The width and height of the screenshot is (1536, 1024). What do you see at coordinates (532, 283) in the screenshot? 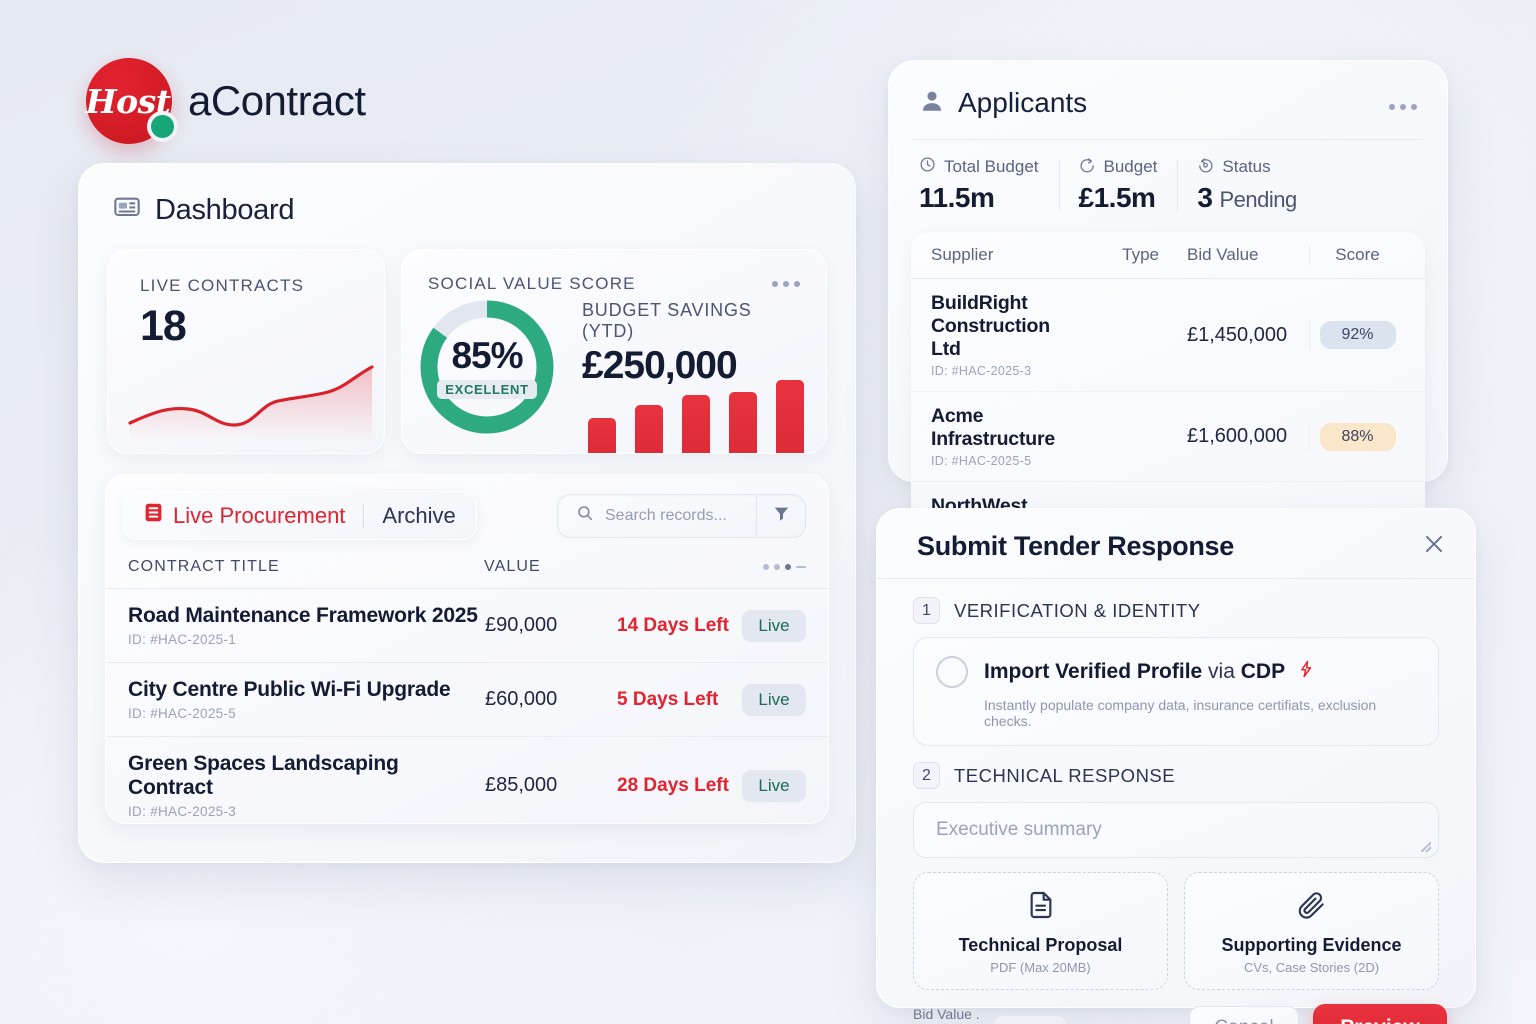
I see `social-value-label: SOCIAL VALUE SCORE` at bounding box center [532, 283].